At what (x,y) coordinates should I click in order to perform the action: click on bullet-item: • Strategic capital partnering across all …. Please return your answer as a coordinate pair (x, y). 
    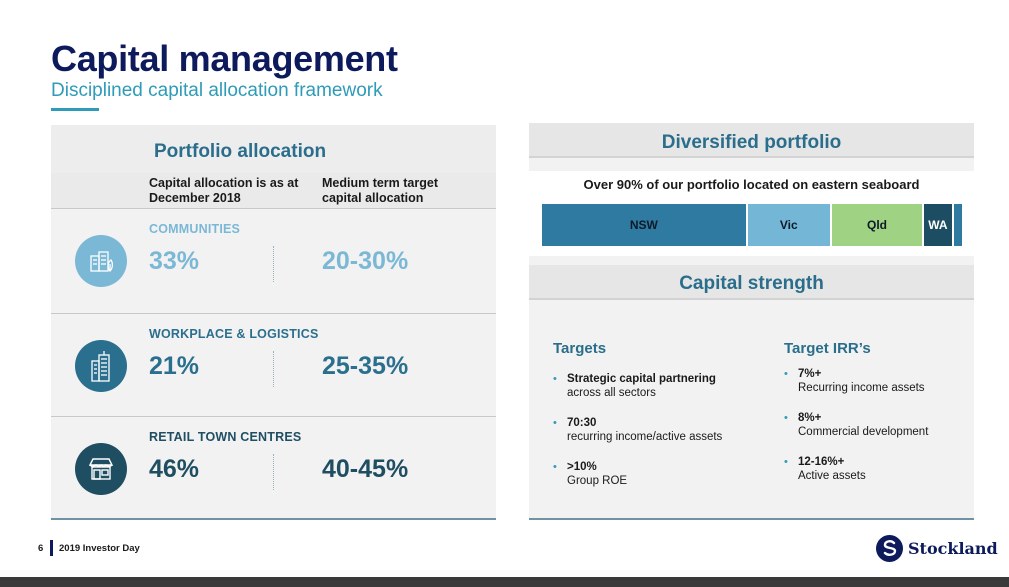
    Looking at the image, I should click on (653, 386).